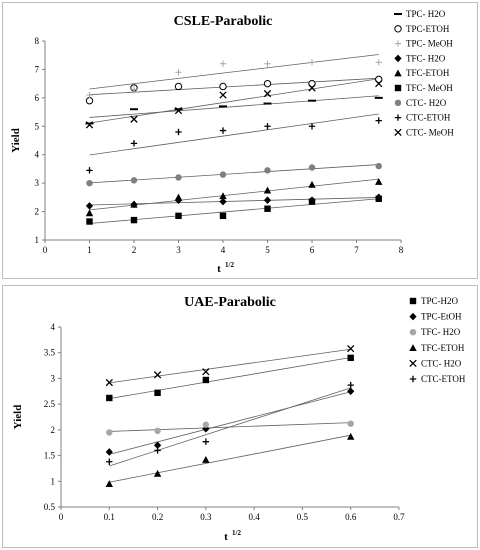 This screenshot has height=550, width=480. I want to click on legend-label: TPC-H2O, so click(440, 301).